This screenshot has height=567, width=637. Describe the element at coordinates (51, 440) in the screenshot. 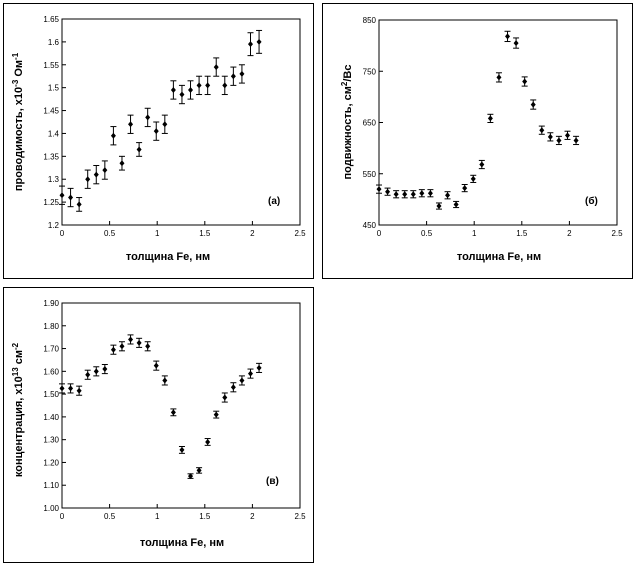

I see `y-tick-label: 1.30` at that location.